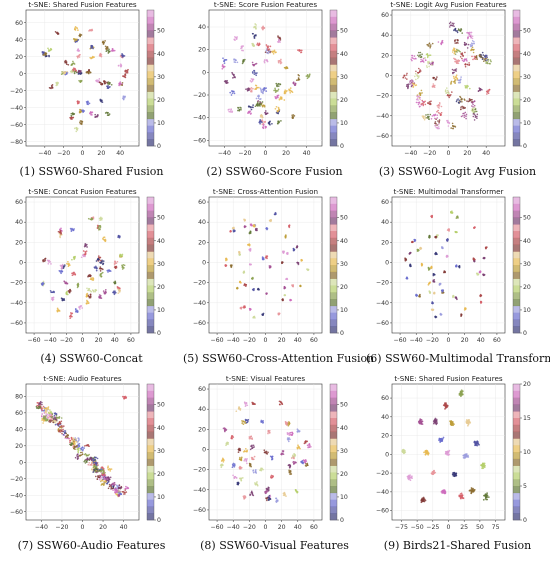 Image resolution: width=550 pixels, height=561 pixels. What do you see at coordinates (85, 79) in the screenshot?
I see `points` at bounding box center [85, 79].